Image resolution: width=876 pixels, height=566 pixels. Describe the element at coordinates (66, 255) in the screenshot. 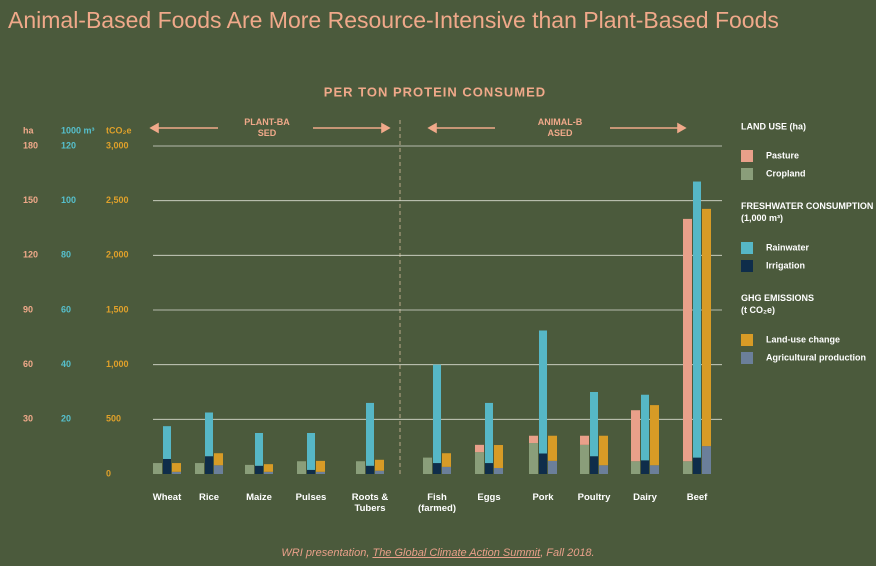

I see `y2-tick-label: 80` at that location.